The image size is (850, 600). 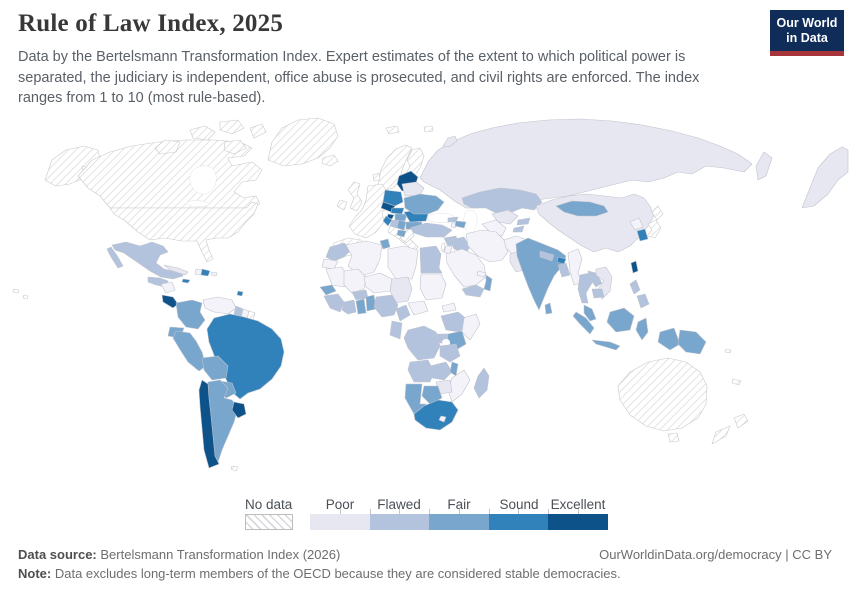 I want to click on region-mexico-baja, so click(x=115, y=257).